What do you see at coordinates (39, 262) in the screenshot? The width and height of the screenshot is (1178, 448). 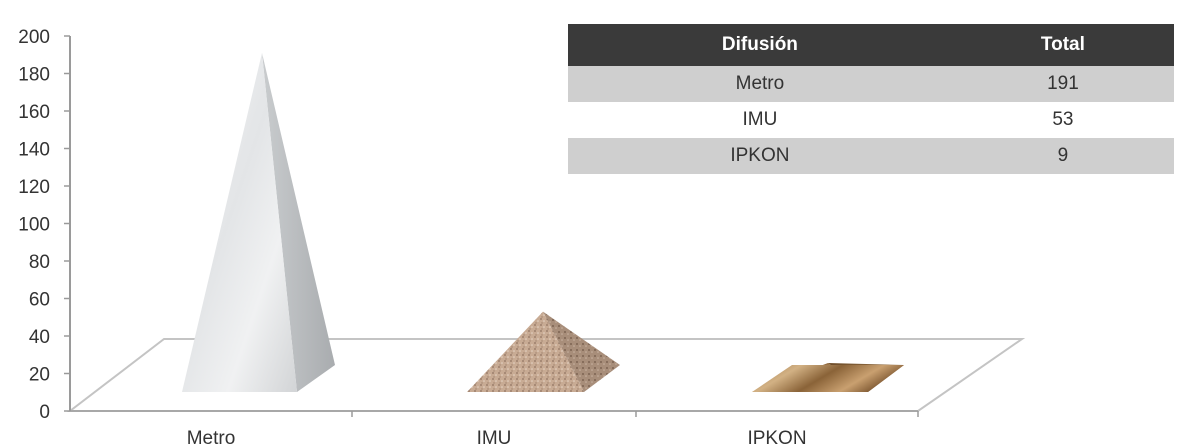 I see `y-tick-label: 80` at bounding box center [39, 262].